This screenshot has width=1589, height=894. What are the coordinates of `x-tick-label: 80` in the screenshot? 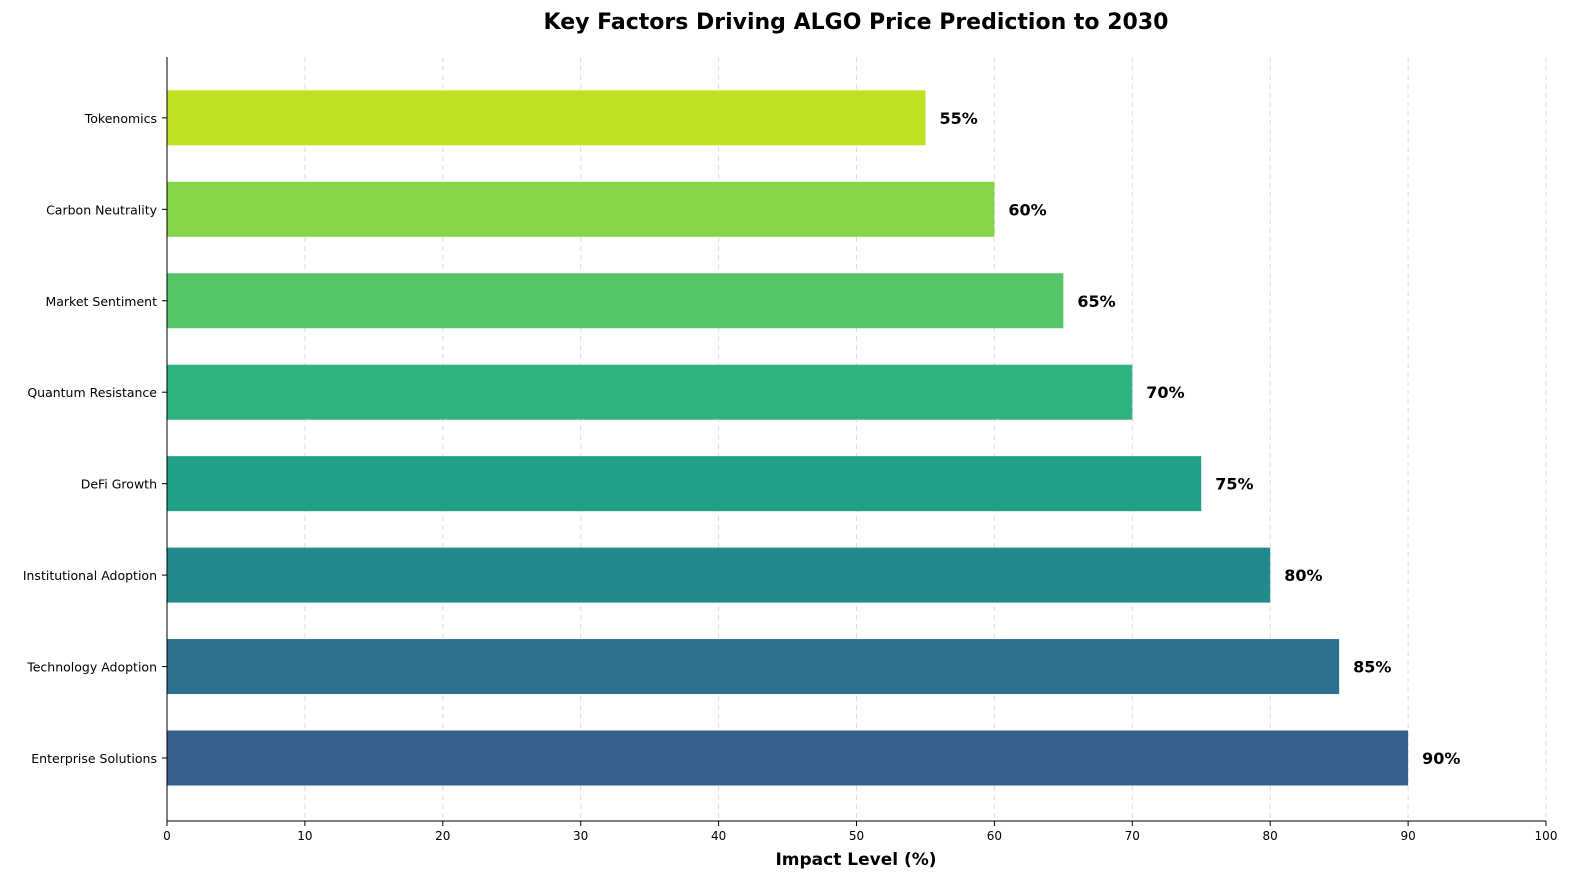 It's located at (1270, 836).